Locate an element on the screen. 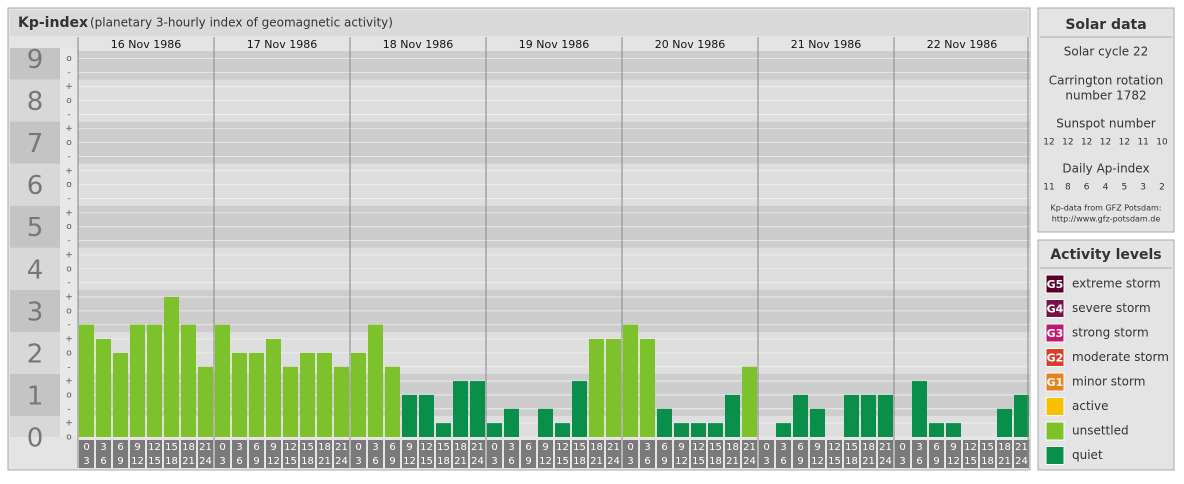 The width and height of the screenshot is (1184, 484). level-badge: G5 is located at coordinates (1055, 284).